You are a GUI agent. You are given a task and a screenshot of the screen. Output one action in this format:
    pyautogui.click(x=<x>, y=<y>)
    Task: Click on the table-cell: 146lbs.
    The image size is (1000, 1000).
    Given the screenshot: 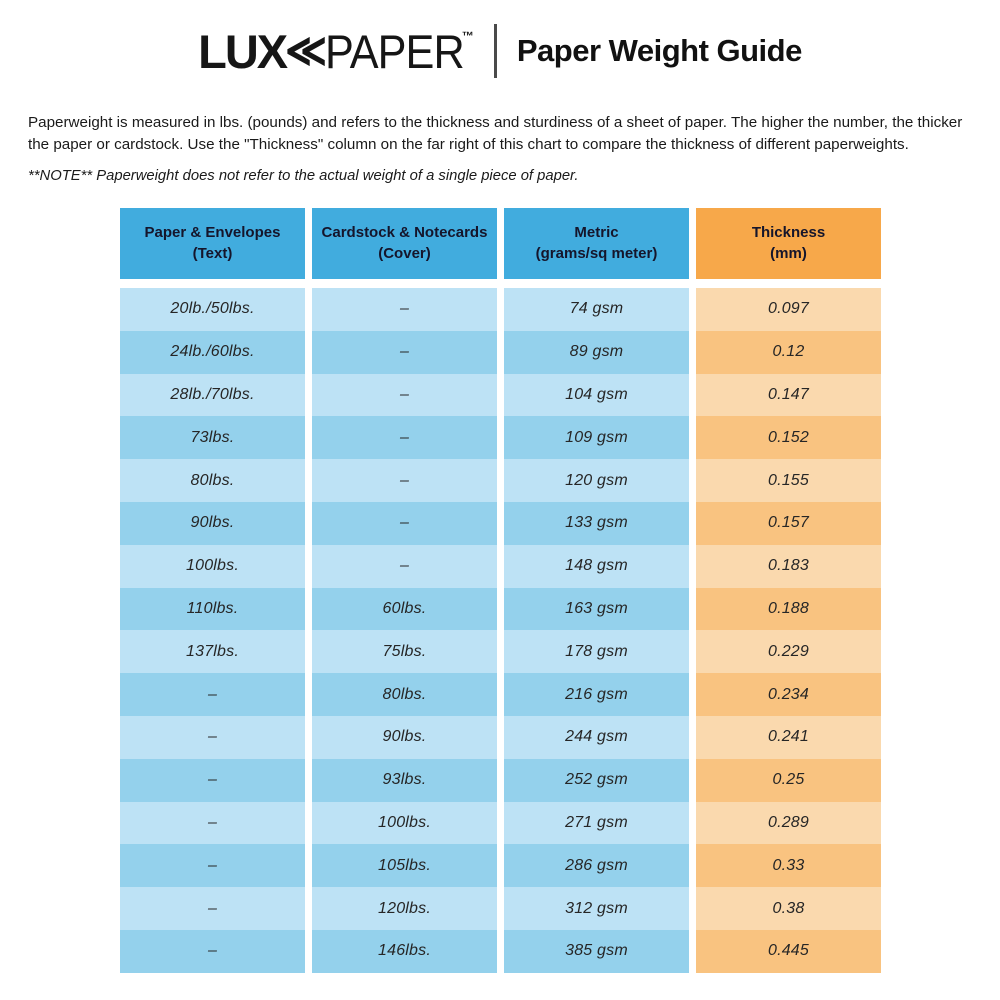 What is the action you would take?
    pyautogui.click(x=404, y=951)
    